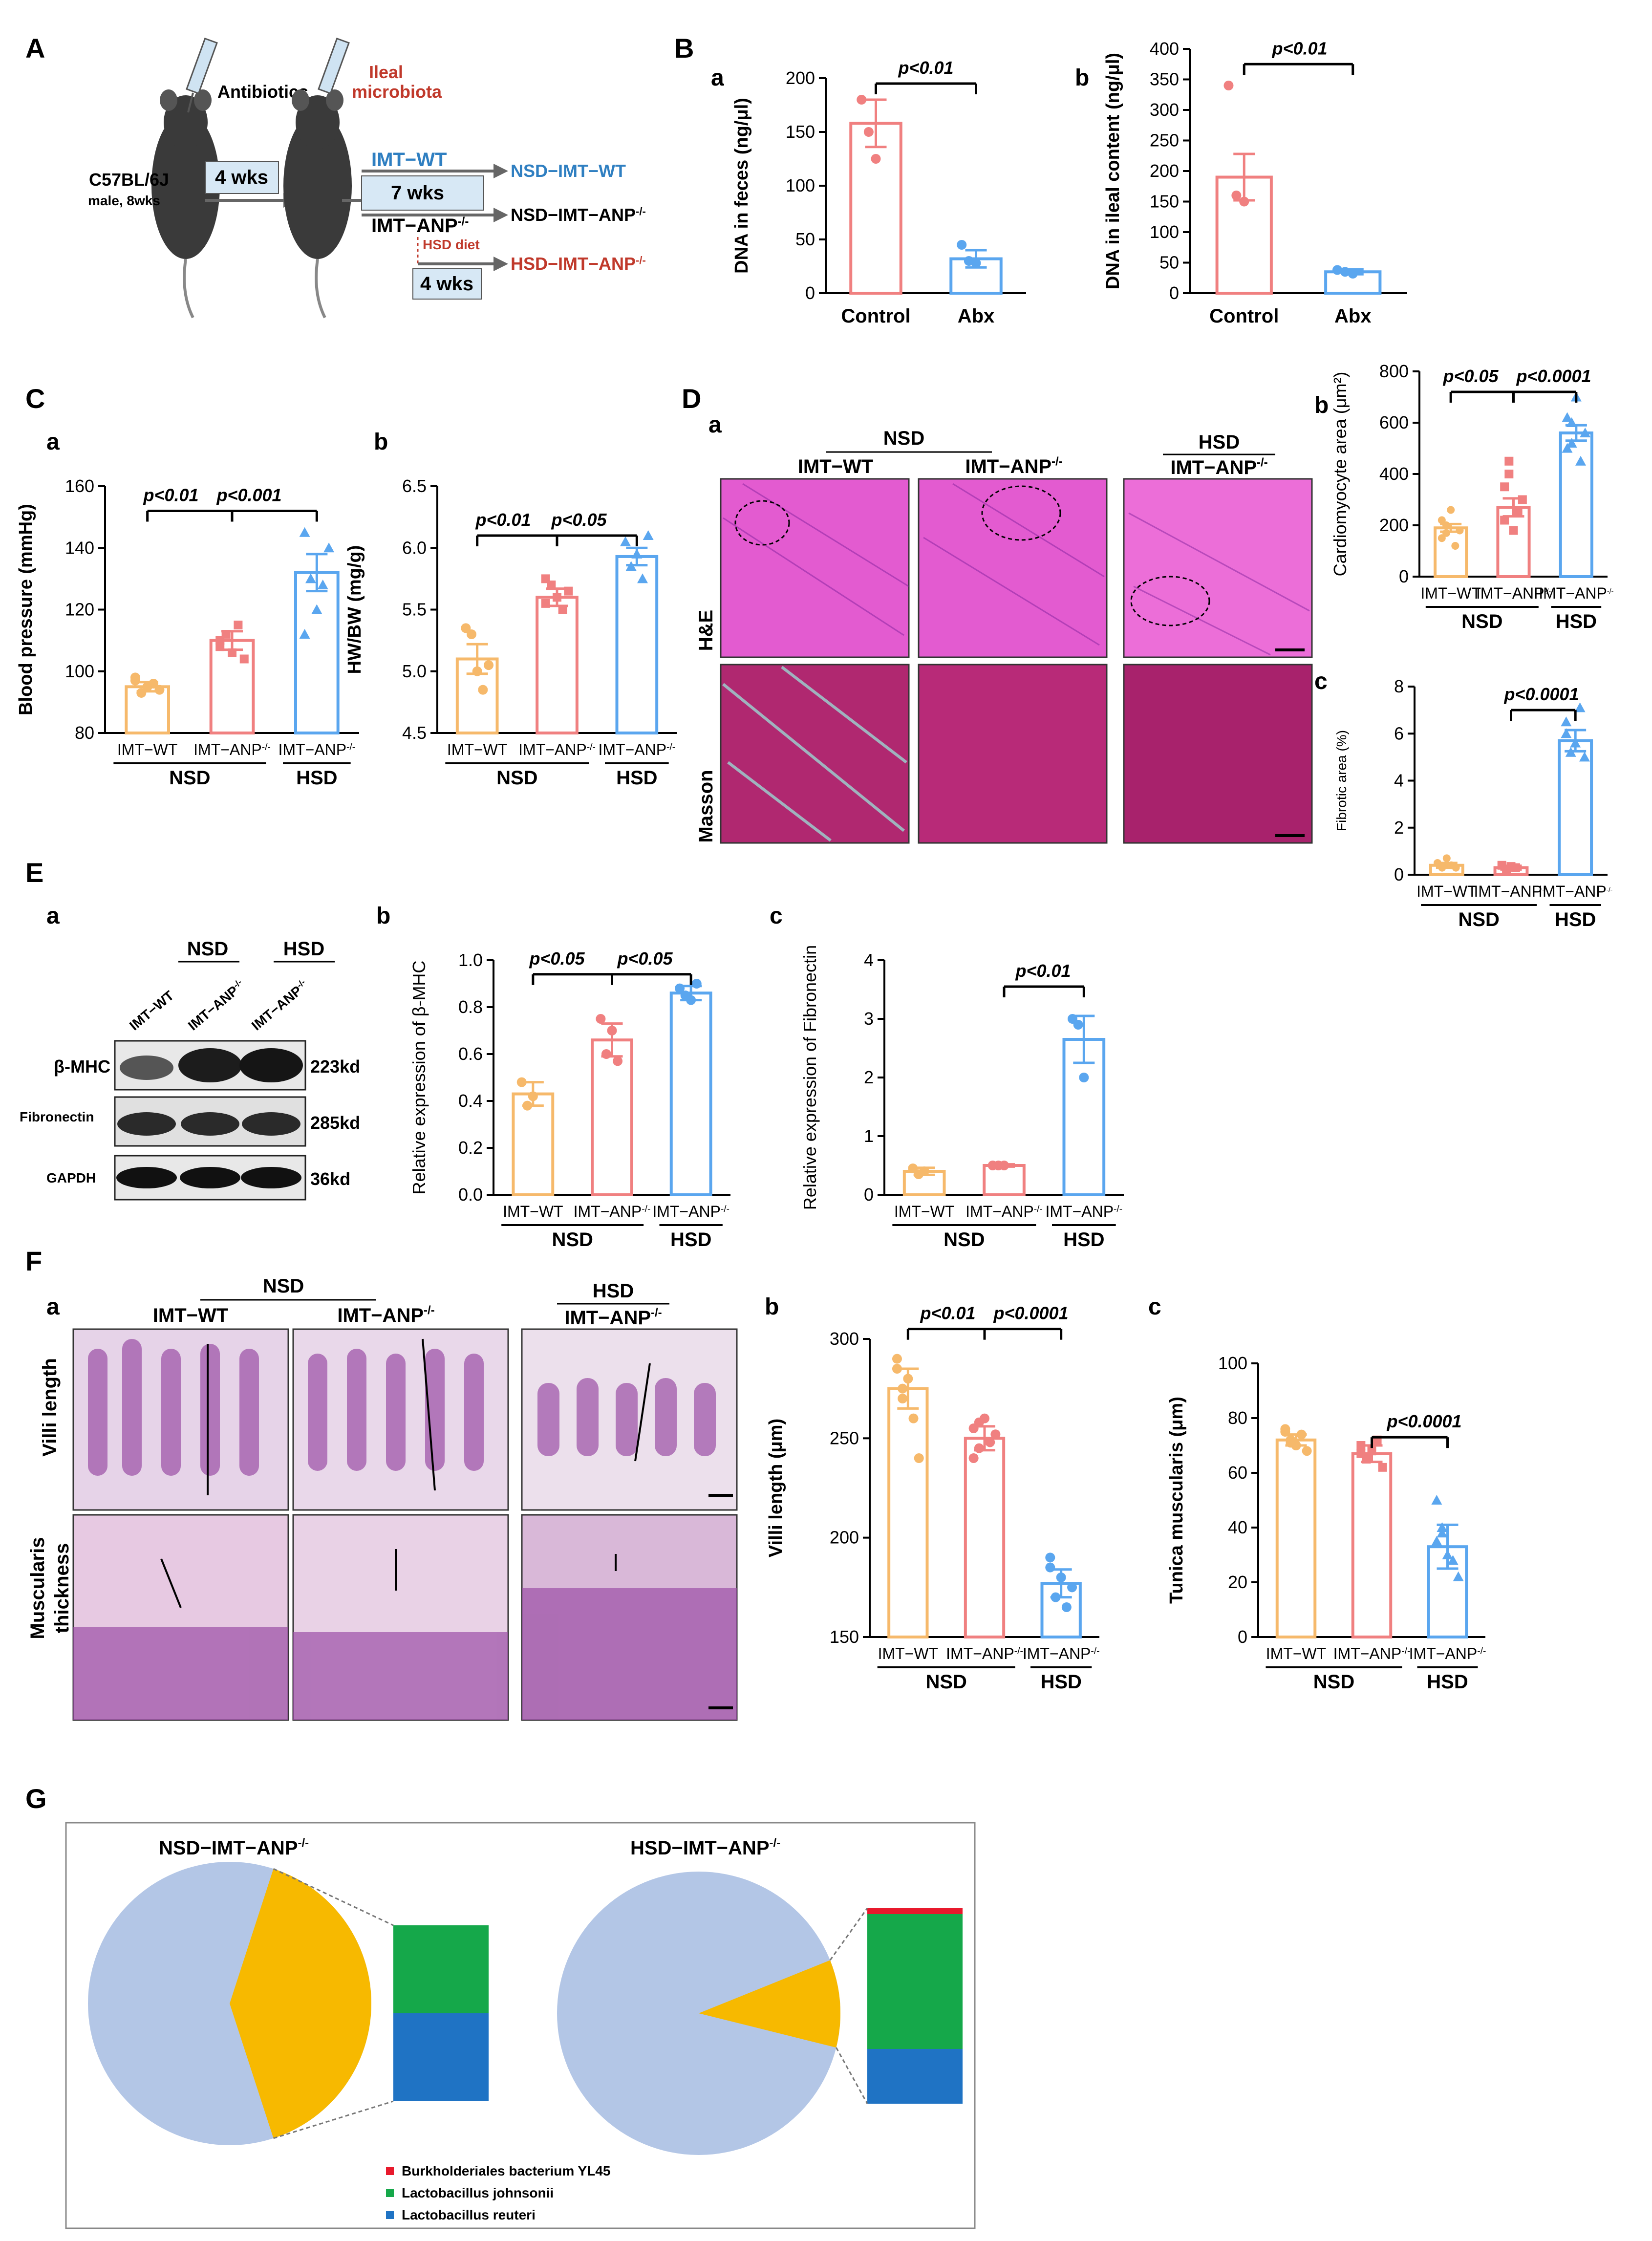  I want to click on y-tick-label: 200, so click(844, 1538).